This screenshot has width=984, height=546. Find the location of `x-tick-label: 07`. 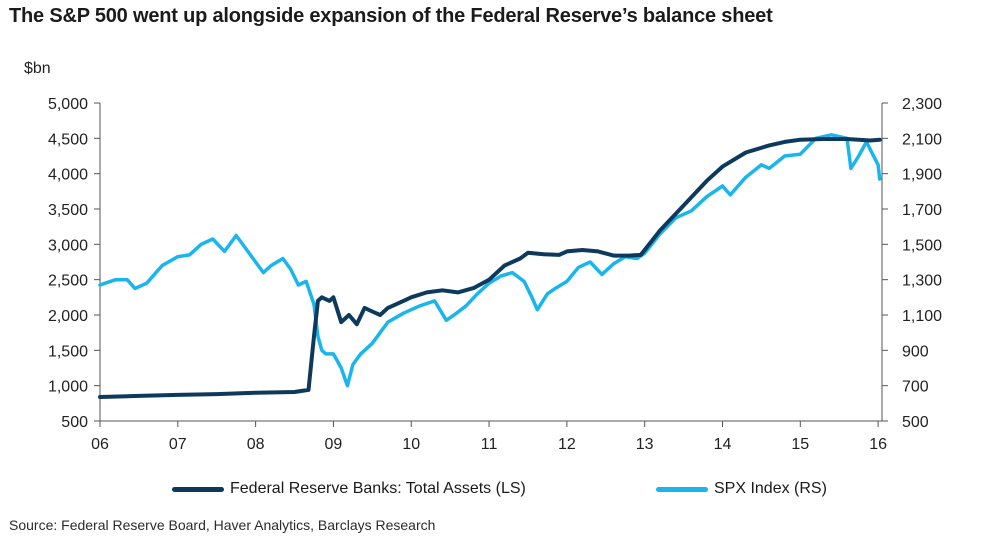

x-tick-label: 07 is located at coordinates (178, 444).